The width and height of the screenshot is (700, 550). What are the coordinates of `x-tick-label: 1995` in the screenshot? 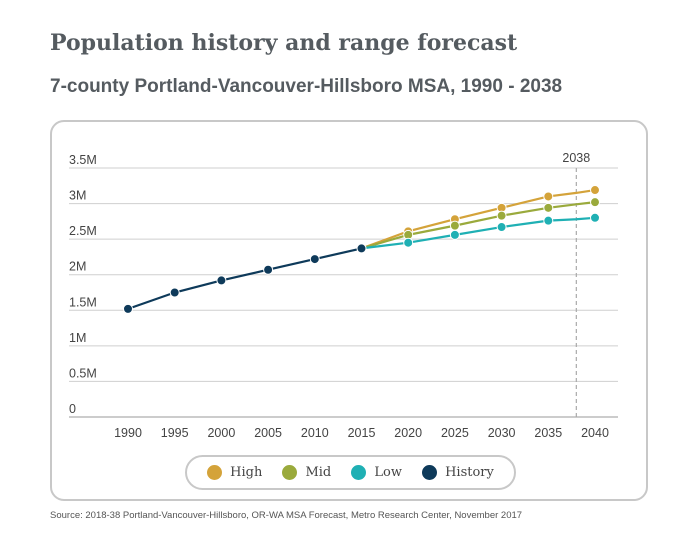 It's located at (175, 433).